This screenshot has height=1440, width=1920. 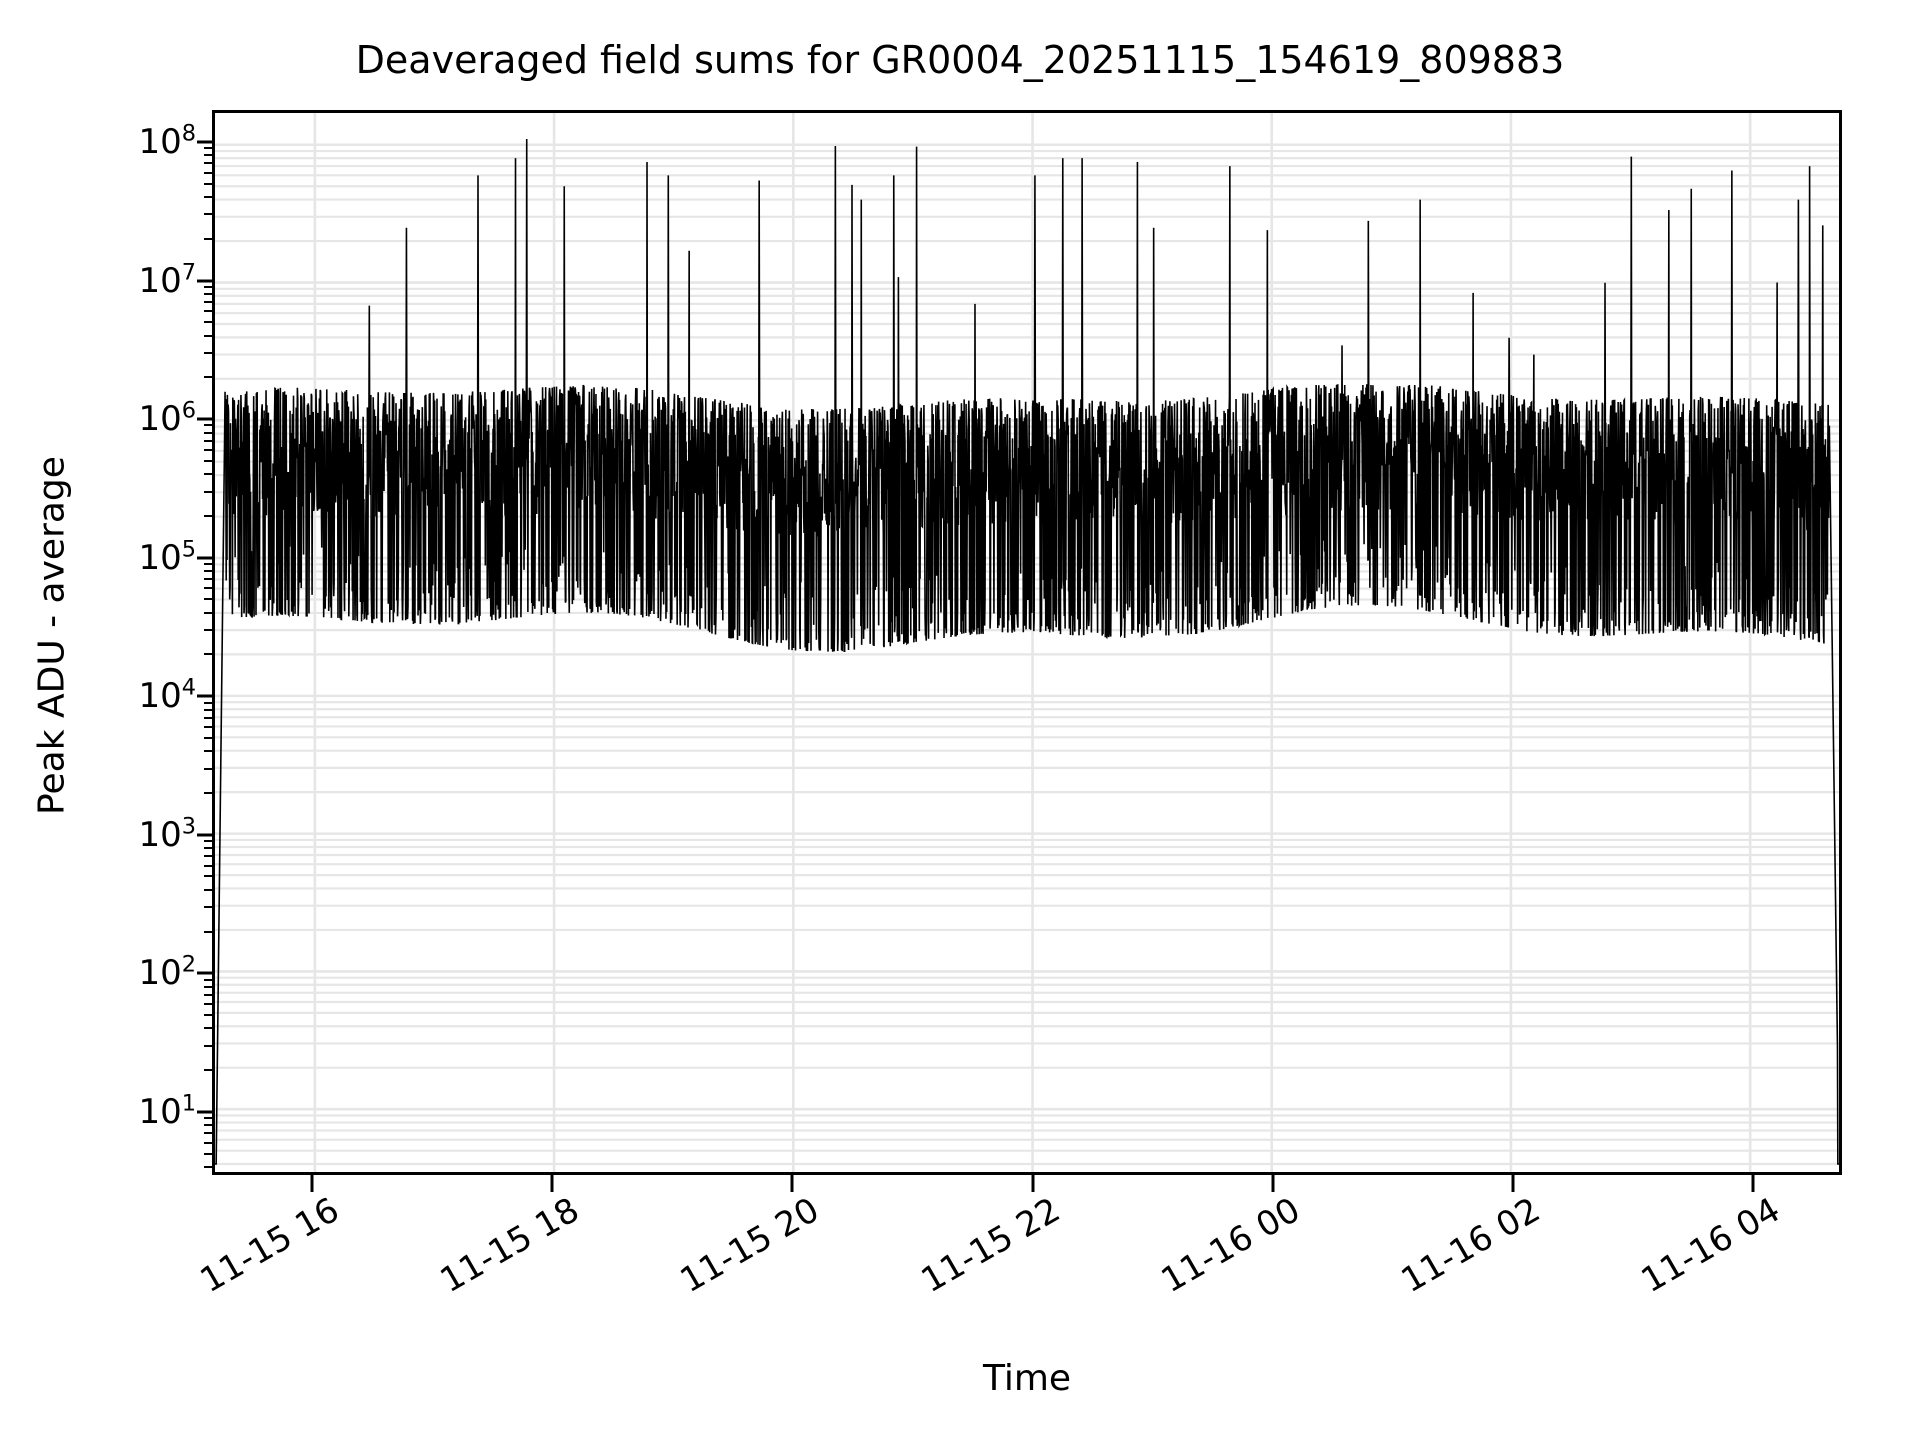 I want to click on x-tick-label: 11-15 20, so click(x=750, y=1246).